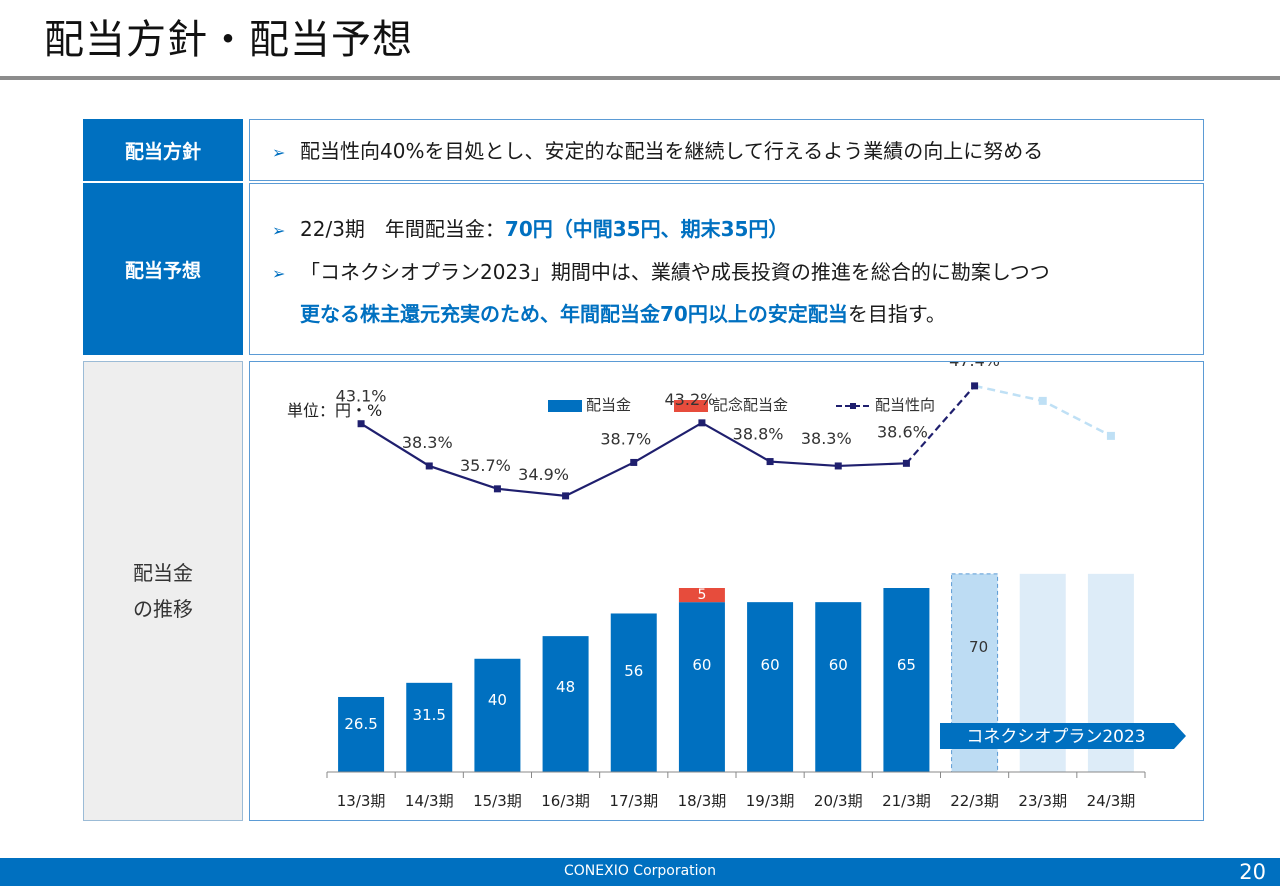 This screenshot has width=1280, height=886. Describe the element at coordinates (974, 801) in the screenshot. I see `x-tick-label: 22/3期` at that location.